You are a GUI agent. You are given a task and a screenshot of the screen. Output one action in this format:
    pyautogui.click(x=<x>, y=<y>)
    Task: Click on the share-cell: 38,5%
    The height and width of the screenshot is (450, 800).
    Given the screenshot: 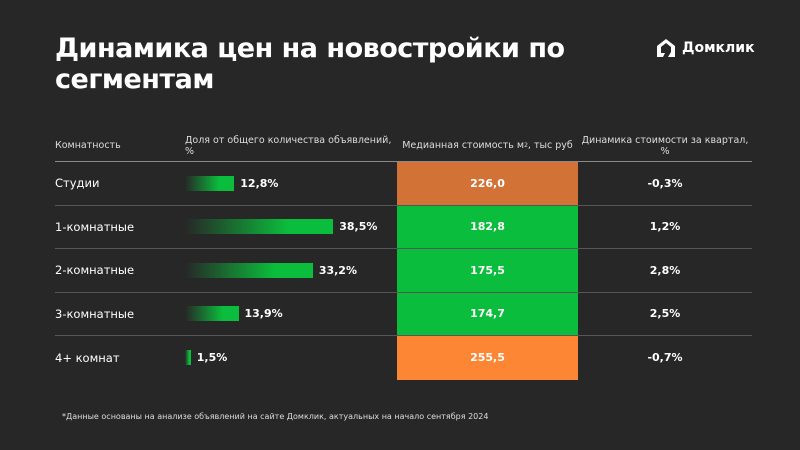 What is the action you would take?
    pyautogui.click(x=291, y=227)
    